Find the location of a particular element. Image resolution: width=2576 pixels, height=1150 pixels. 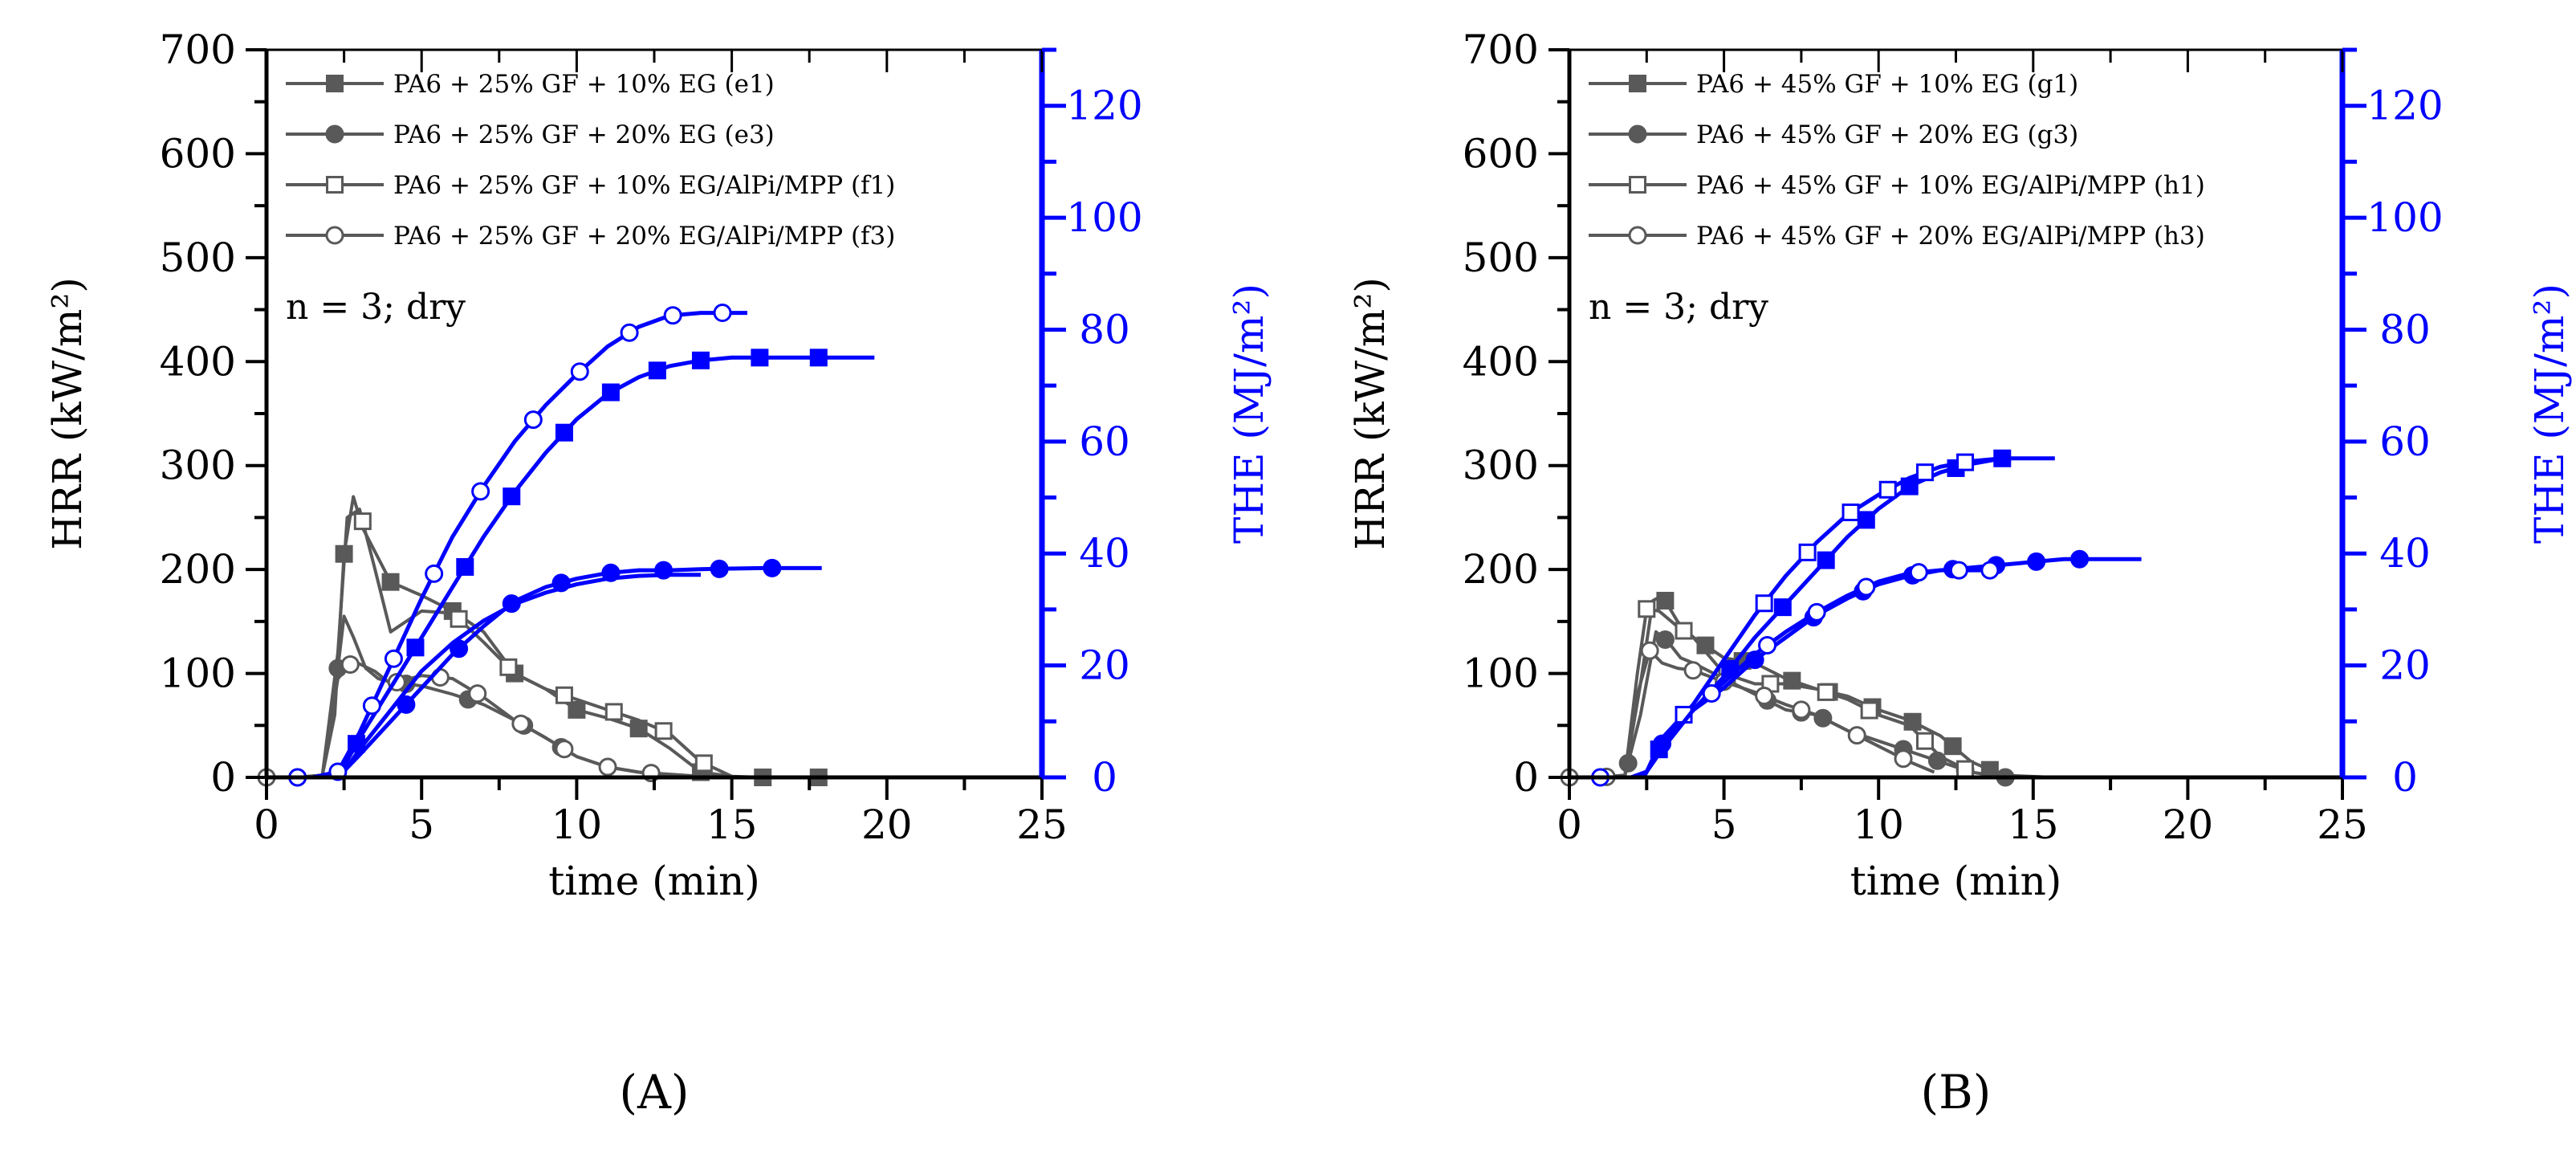

x-tick-label: 10 is located at coordinates (577, 825).